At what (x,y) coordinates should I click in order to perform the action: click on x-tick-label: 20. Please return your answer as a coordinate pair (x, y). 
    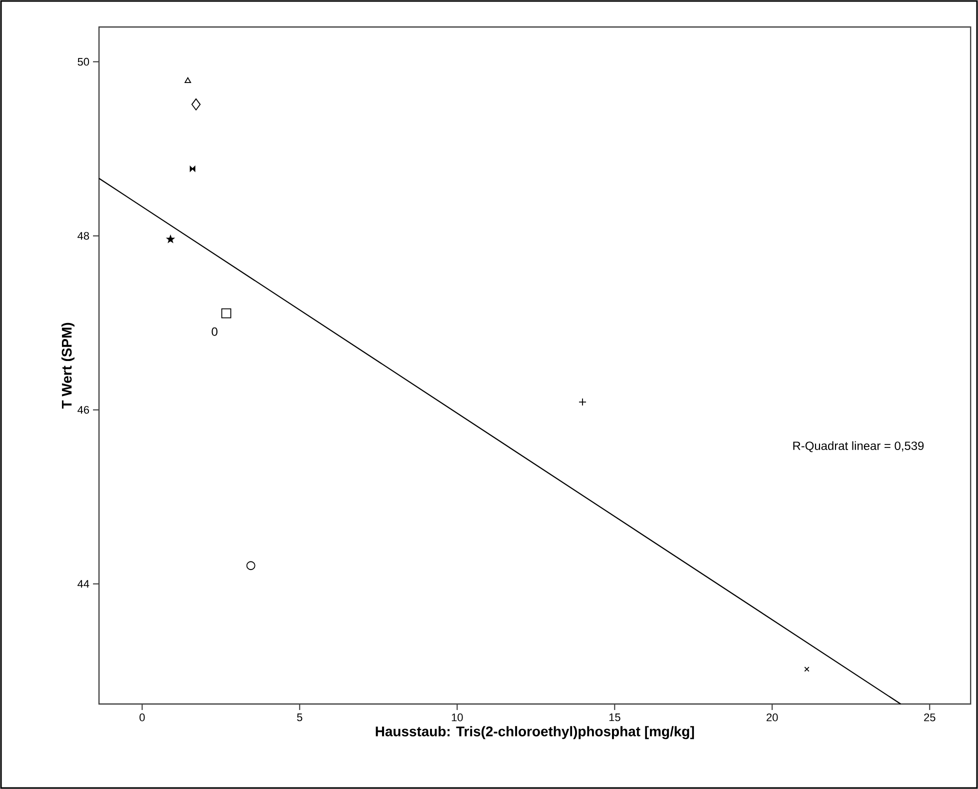
    Looking at the image, I should click on (772, 718).